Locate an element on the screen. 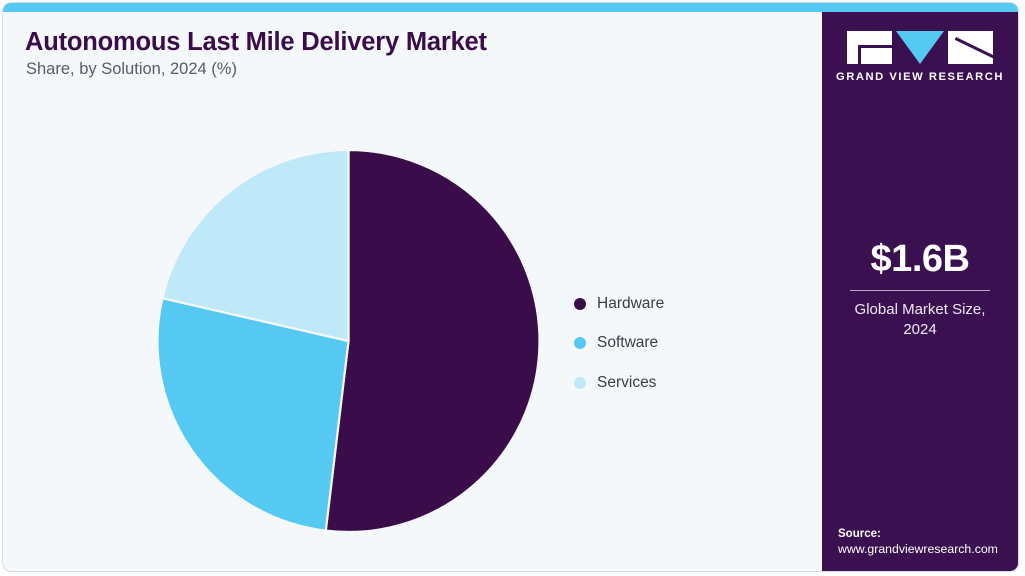 Image resolution: width=1025 pixels, height=576 pixels. pie-slice-hardware is located at coordinates (432, 341).